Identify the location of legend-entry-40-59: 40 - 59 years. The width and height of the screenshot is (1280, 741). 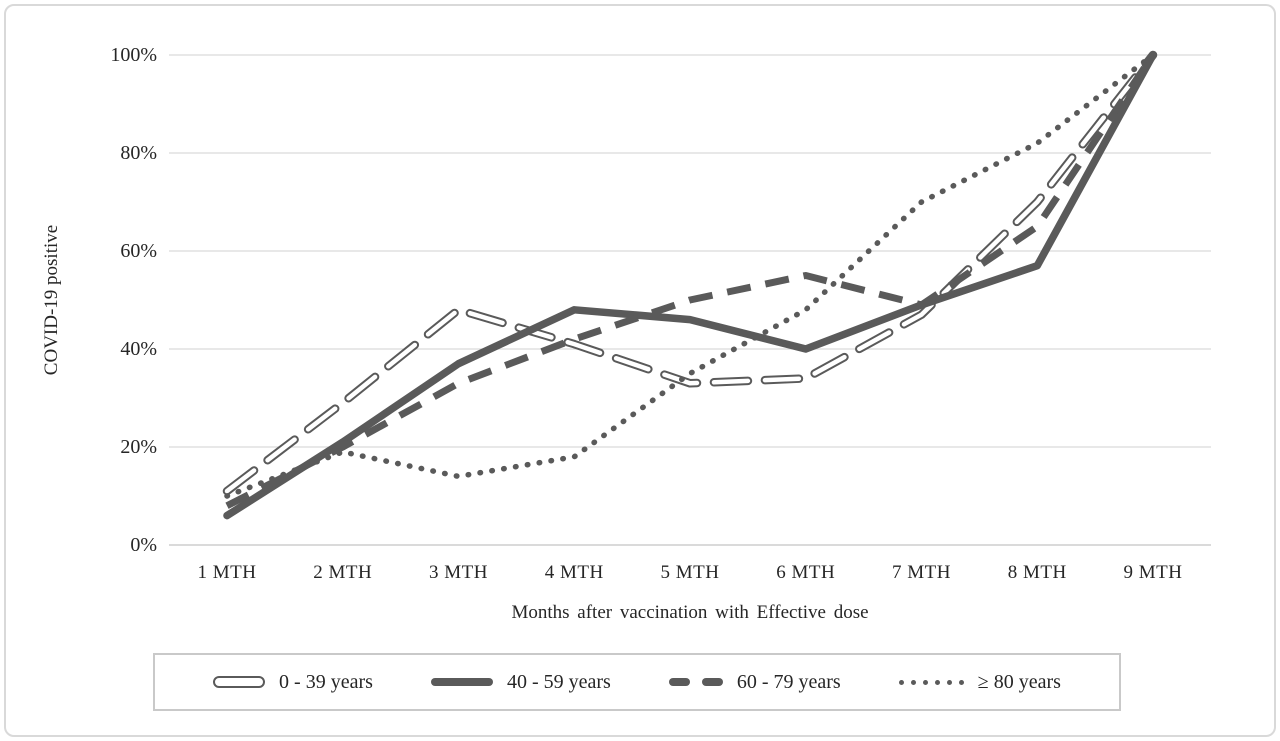
(520, 682).